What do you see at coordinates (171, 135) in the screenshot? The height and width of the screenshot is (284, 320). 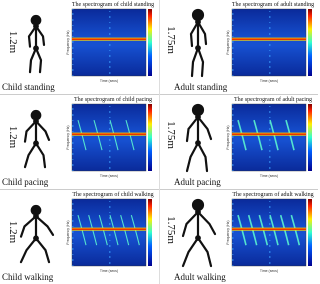 I see `height-label: 1.75m` at bounding box center [171, 135].